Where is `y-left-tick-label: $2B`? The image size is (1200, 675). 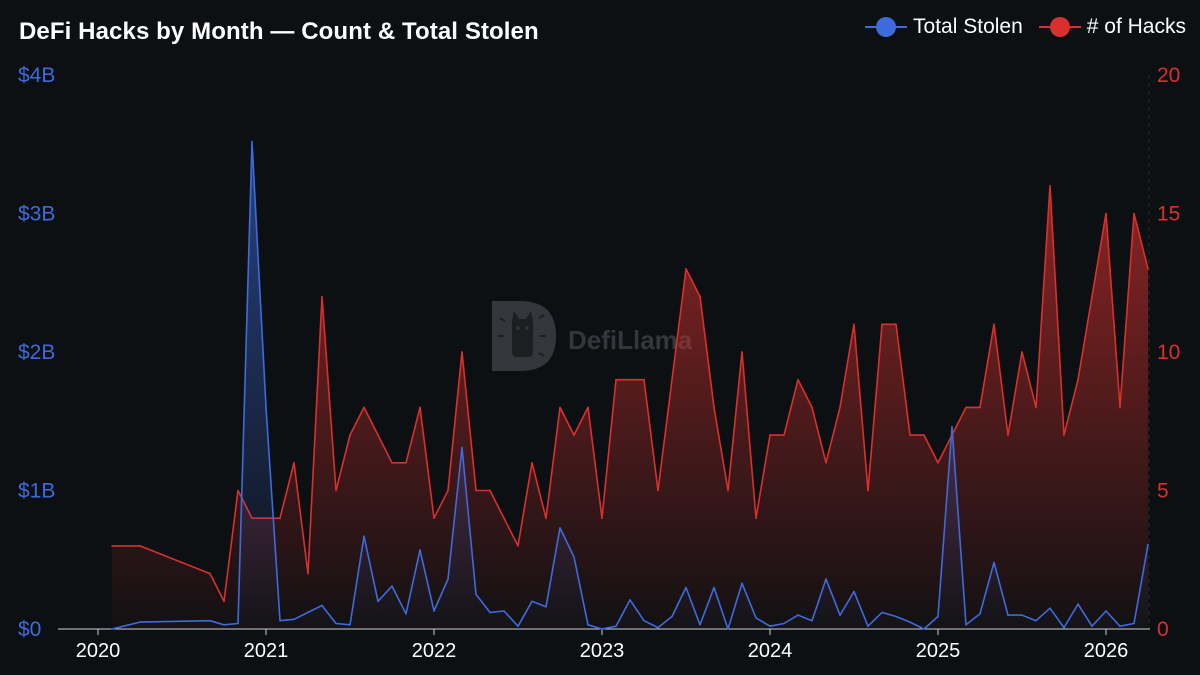
y-left-tick-label: $2B is located at coordinates (36, 352).